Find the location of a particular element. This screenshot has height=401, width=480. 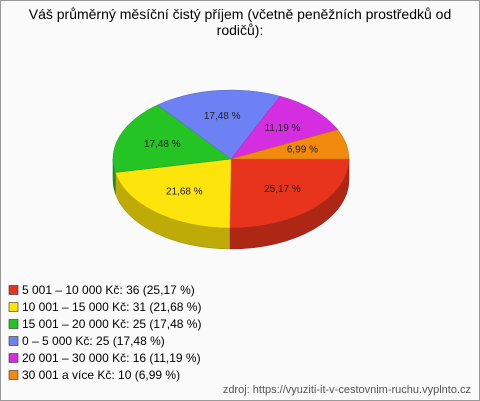

legend-label: 20 001 – 30 000 Kč: 16 (11,19 %) is located at coordinates (111, 358).